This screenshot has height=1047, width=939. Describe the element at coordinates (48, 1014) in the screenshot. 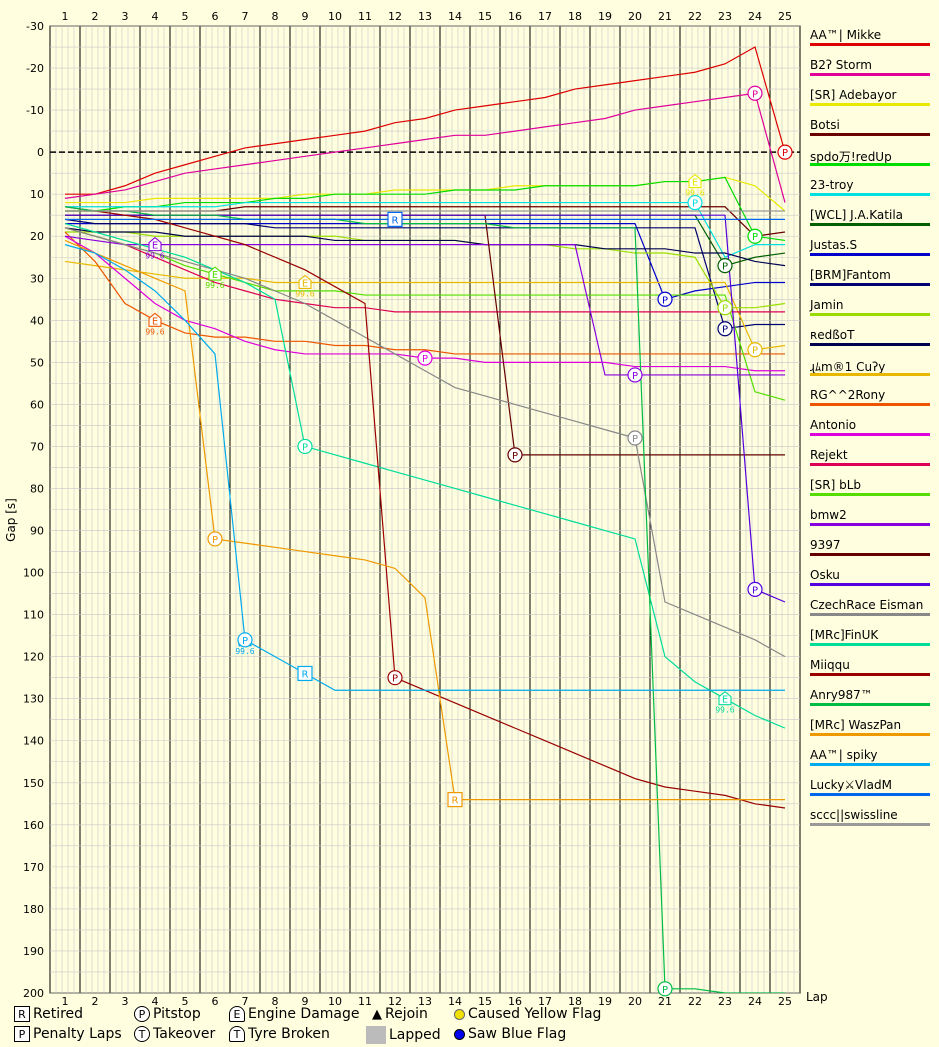

I see `key-retired: R Retired` at that location.